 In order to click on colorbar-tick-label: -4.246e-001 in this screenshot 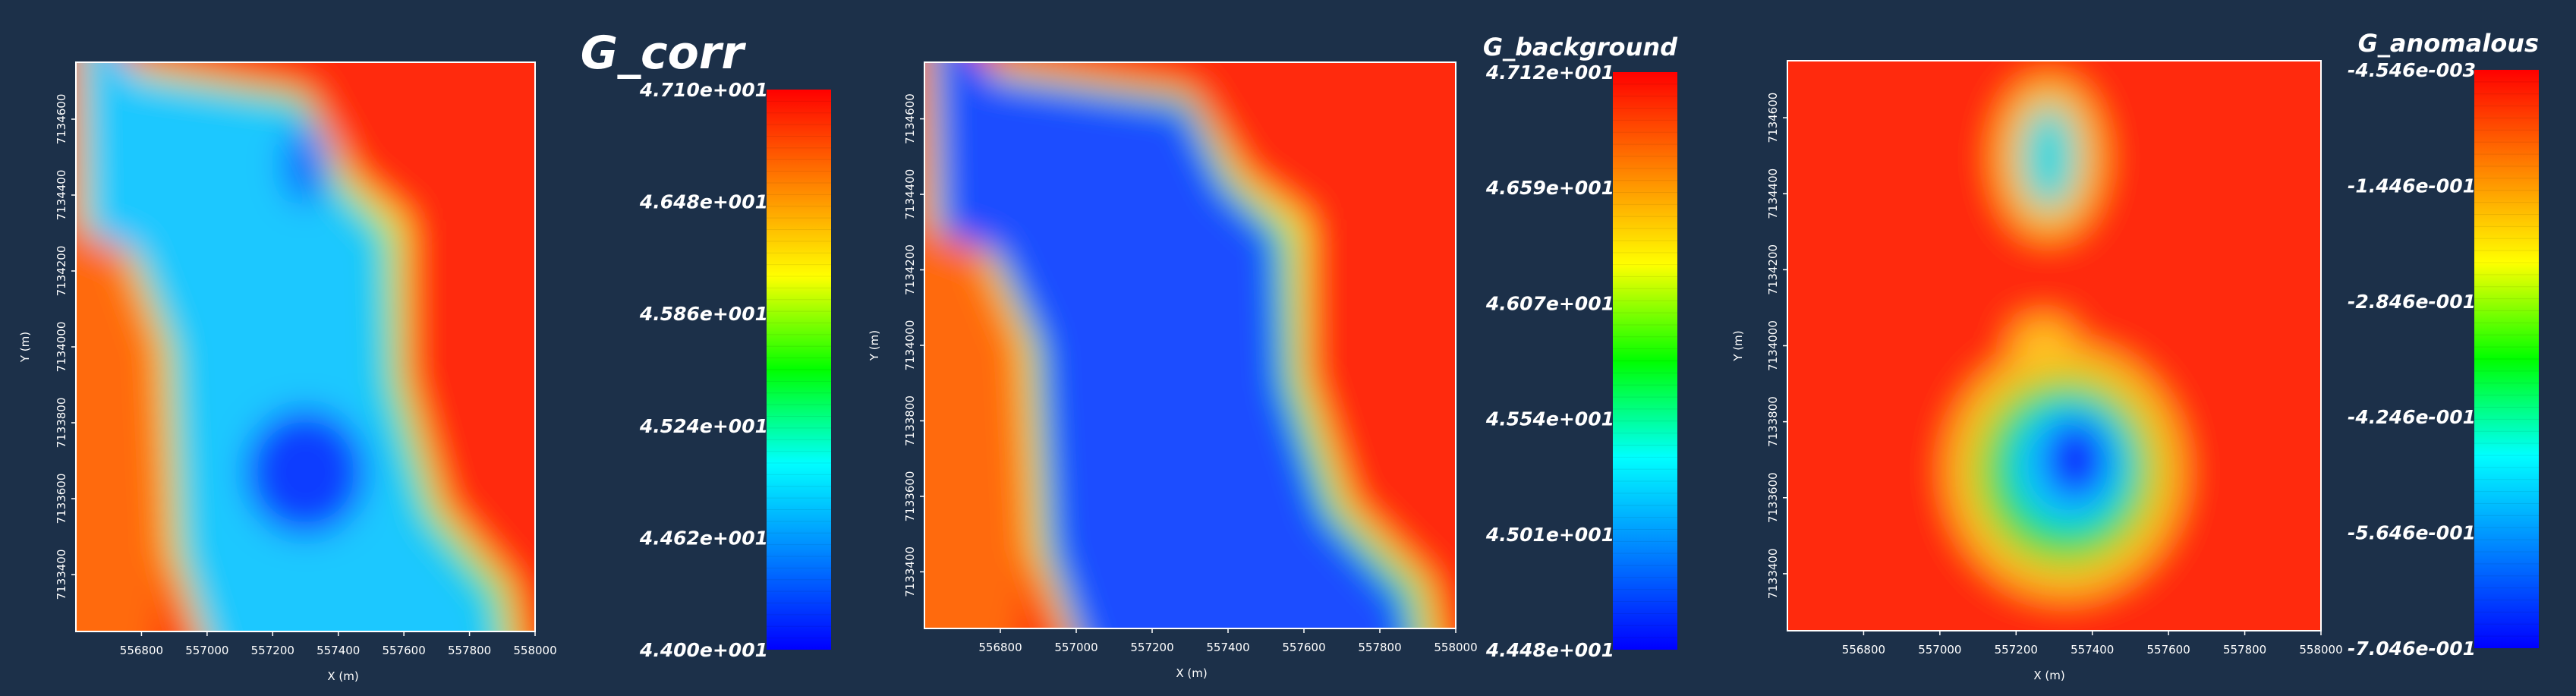, I will do `click(2412, 417)`.